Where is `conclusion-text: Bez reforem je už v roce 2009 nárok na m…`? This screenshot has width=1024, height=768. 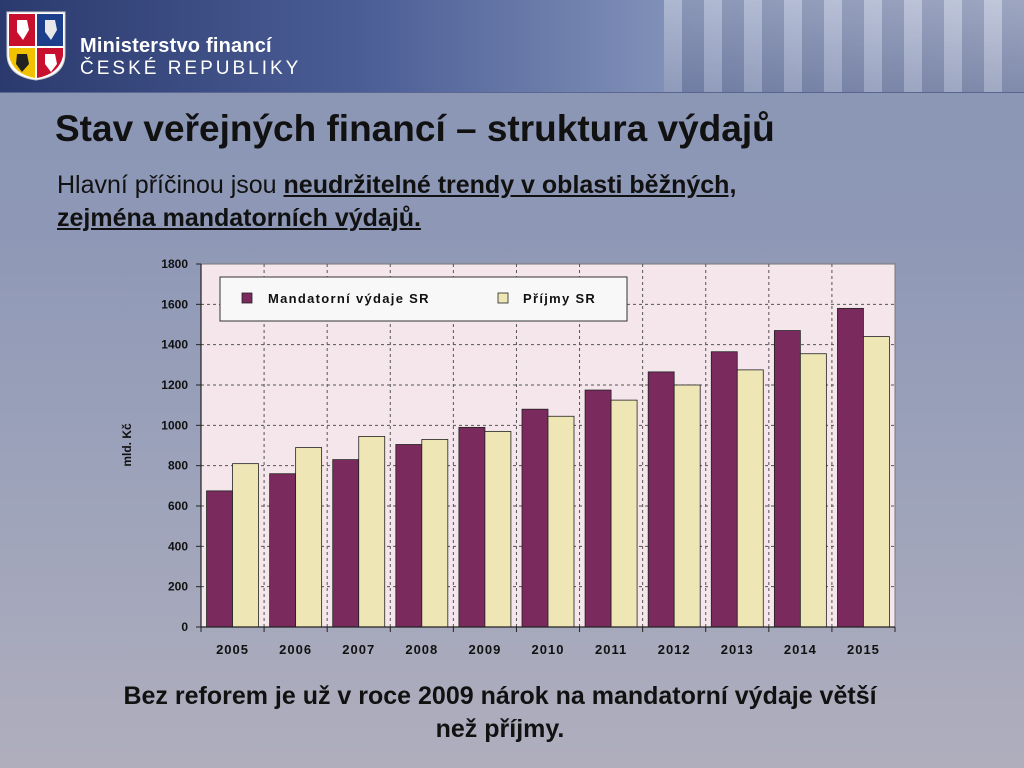 conclusion-text: Bez reforem je už v roce 2009 nárok na m… is located at coordinates (500, 713).